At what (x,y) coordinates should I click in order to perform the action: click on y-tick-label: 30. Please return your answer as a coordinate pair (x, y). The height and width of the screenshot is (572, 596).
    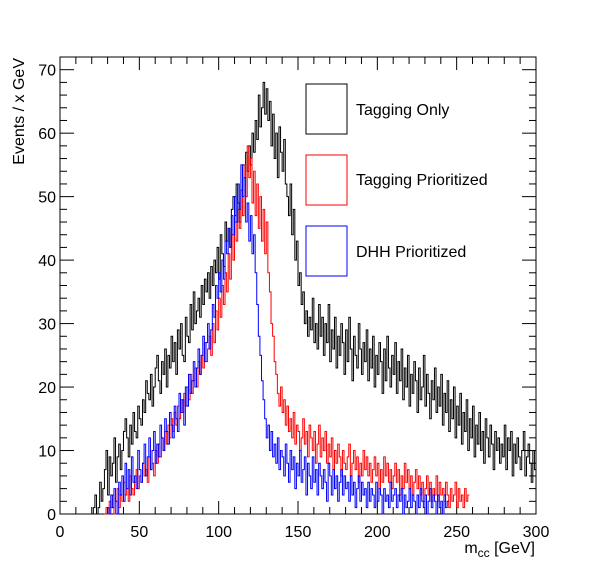
    Looking at the image, I should click on (47, 325).